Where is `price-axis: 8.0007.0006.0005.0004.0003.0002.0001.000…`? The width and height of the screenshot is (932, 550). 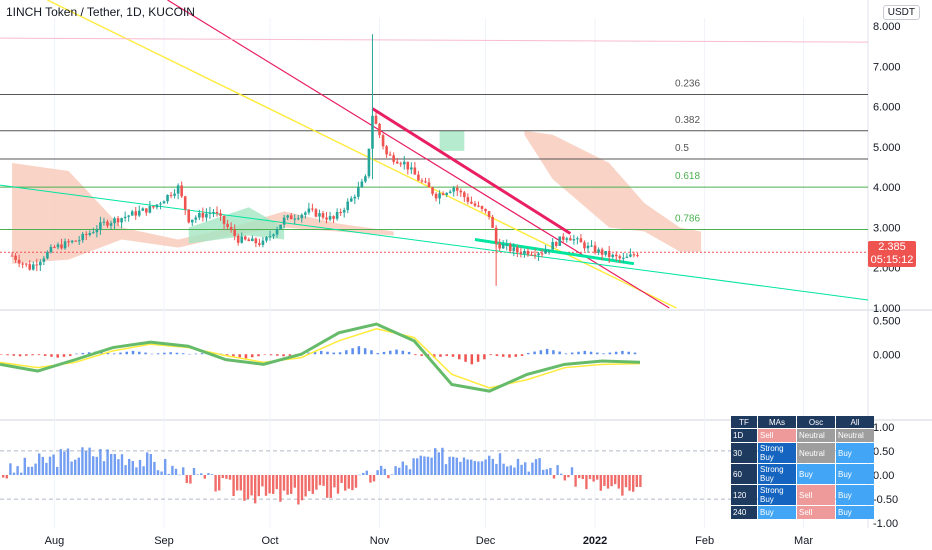 price-axis: 8.0007.0006.0005.0004.0003.0002.0001.000… is located at coordinates (887, 275).